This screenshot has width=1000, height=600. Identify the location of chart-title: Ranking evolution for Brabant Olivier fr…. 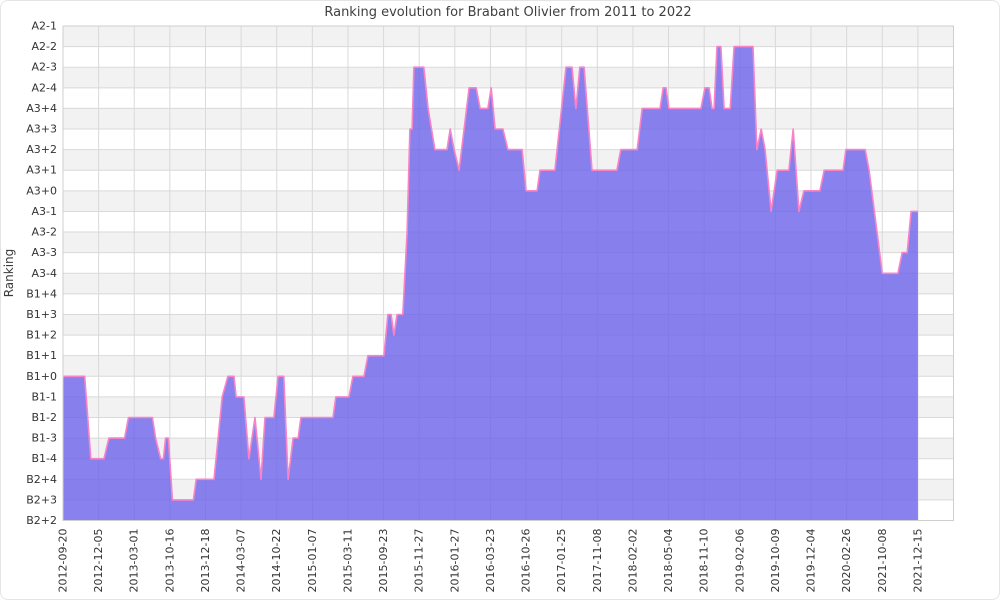
(507, 12).